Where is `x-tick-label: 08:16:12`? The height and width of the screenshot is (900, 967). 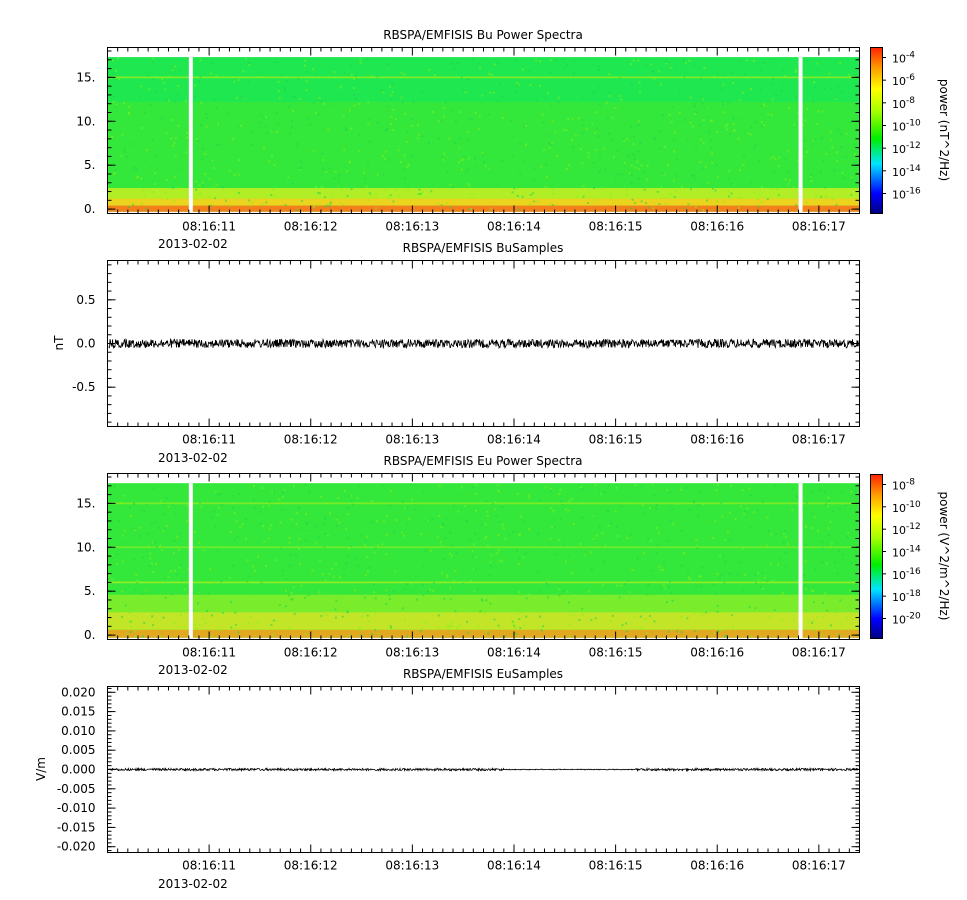 x-tick-label: 08:16:12 is located at coordinates (311, 440).